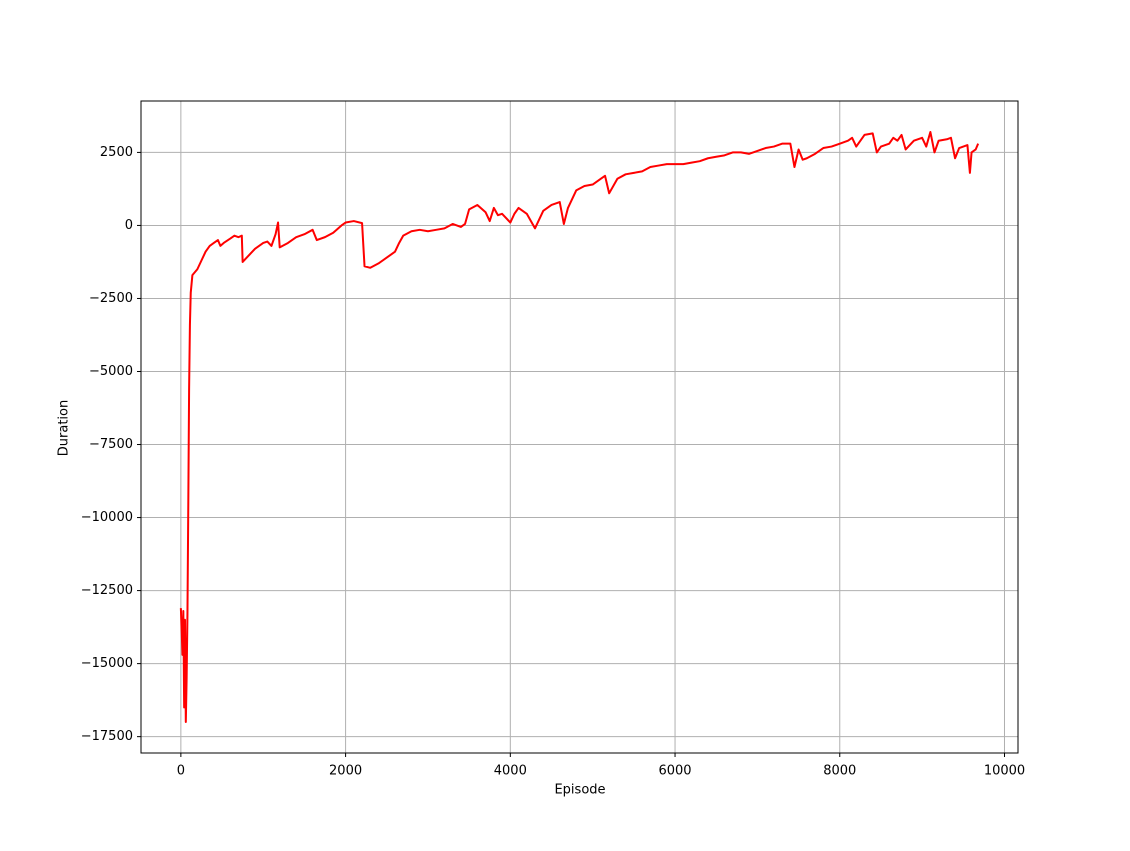 The width and height of the screenshot is (1130, 851). What do you see at coordinates (674, 771) in the screenshot?
I see `x-tick-label: 6000` at bounding box center [674, 771].